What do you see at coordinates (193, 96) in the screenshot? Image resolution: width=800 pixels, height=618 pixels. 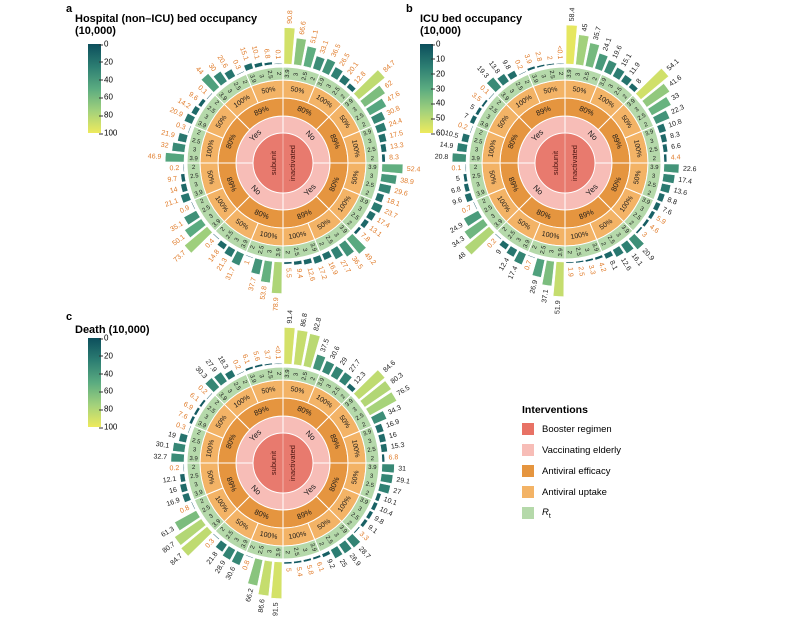 I see `bar-value-label: 9.6` at bounding box center [193, 96].